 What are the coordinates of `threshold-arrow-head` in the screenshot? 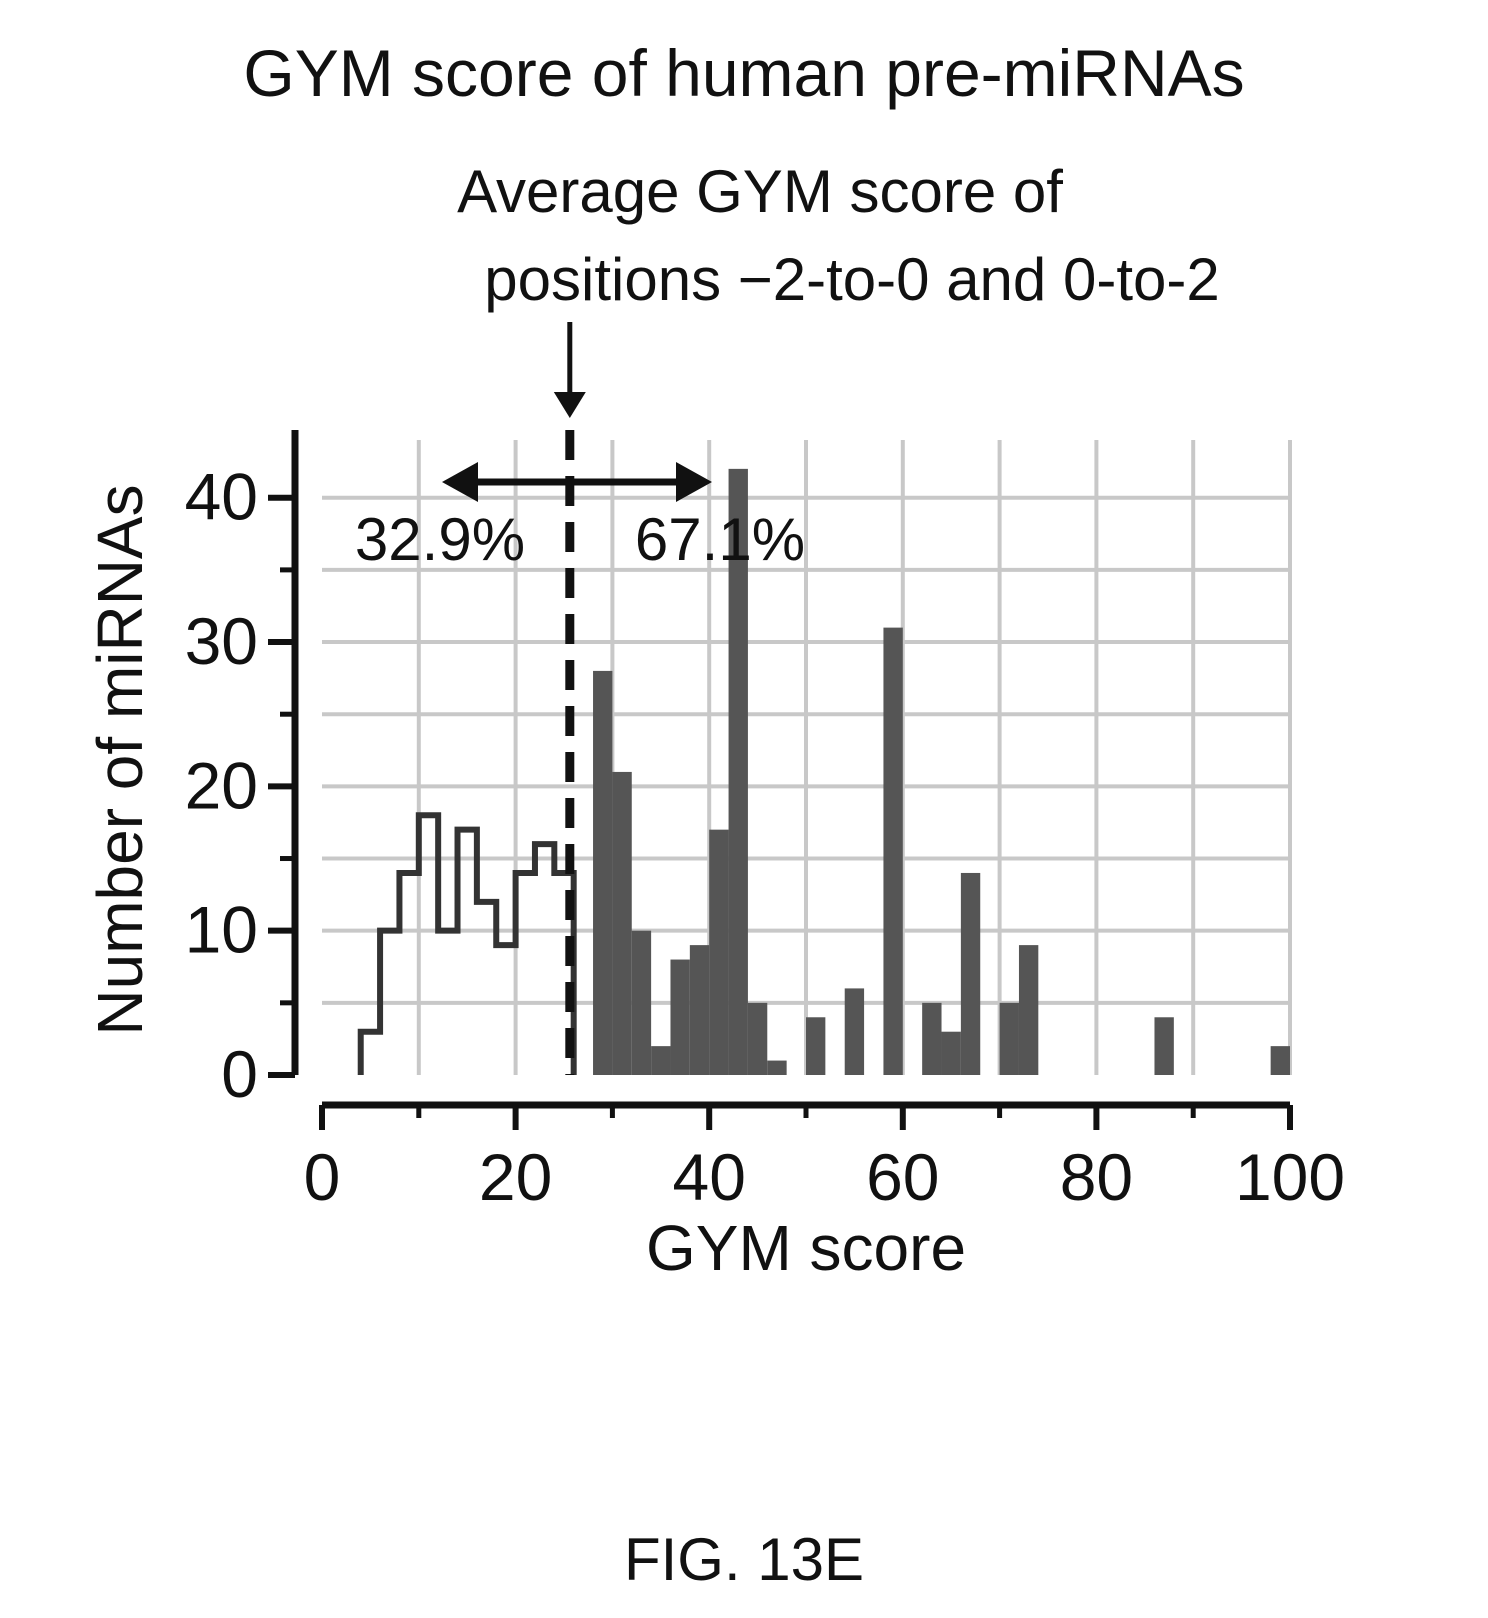 It's located at (570, 405).